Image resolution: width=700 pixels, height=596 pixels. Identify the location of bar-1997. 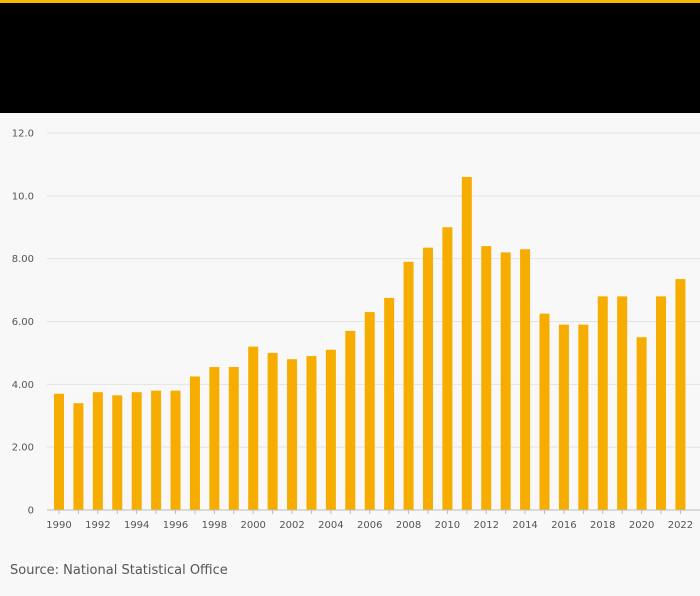
(194, 443).